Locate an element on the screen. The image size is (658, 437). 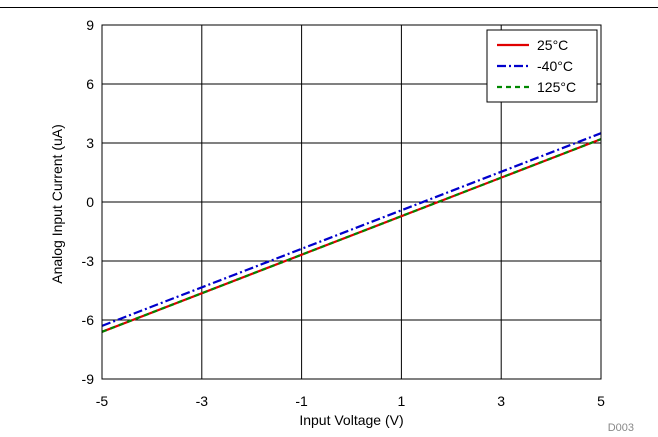
legend-label: 25°C is located at coordinates (552, 45).